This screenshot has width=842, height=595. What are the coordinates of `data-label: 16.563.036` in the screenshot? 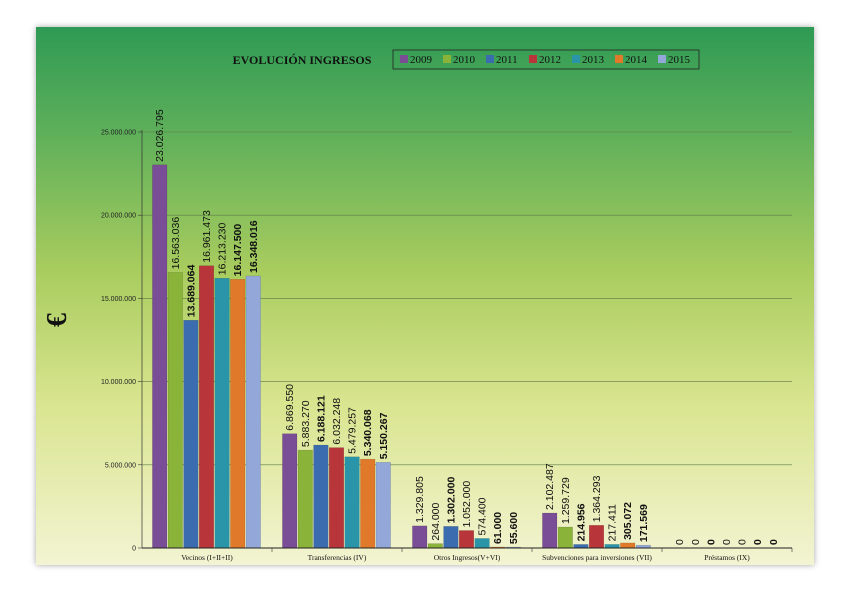 It's located at (176, 243).